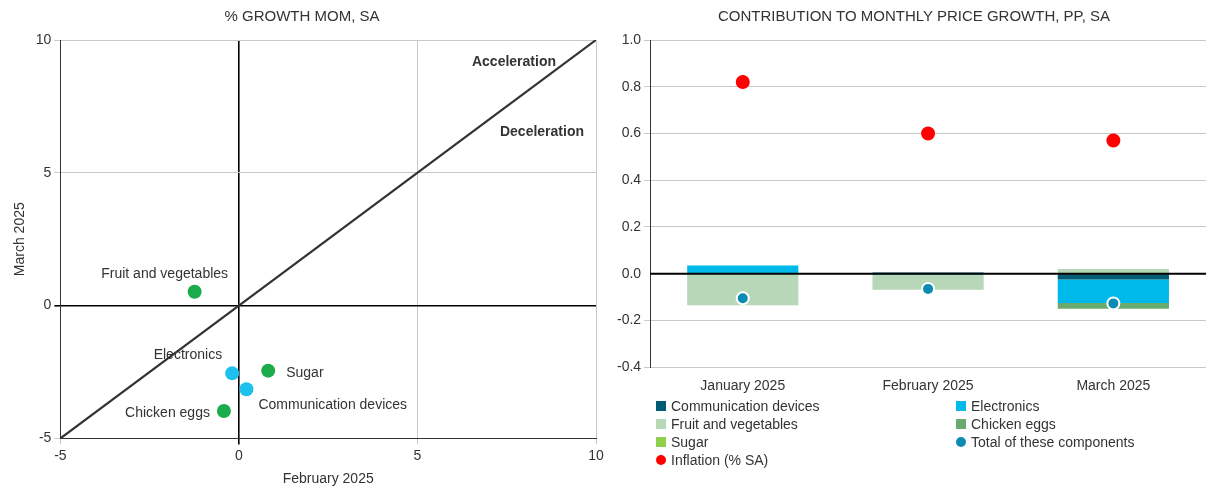 The width and height of the screenshot is (1222, 500). Describe the element at coordinates (302, 16) in the screenshot. I see `chart-title: % GROWTH MOM, SA` at that location.